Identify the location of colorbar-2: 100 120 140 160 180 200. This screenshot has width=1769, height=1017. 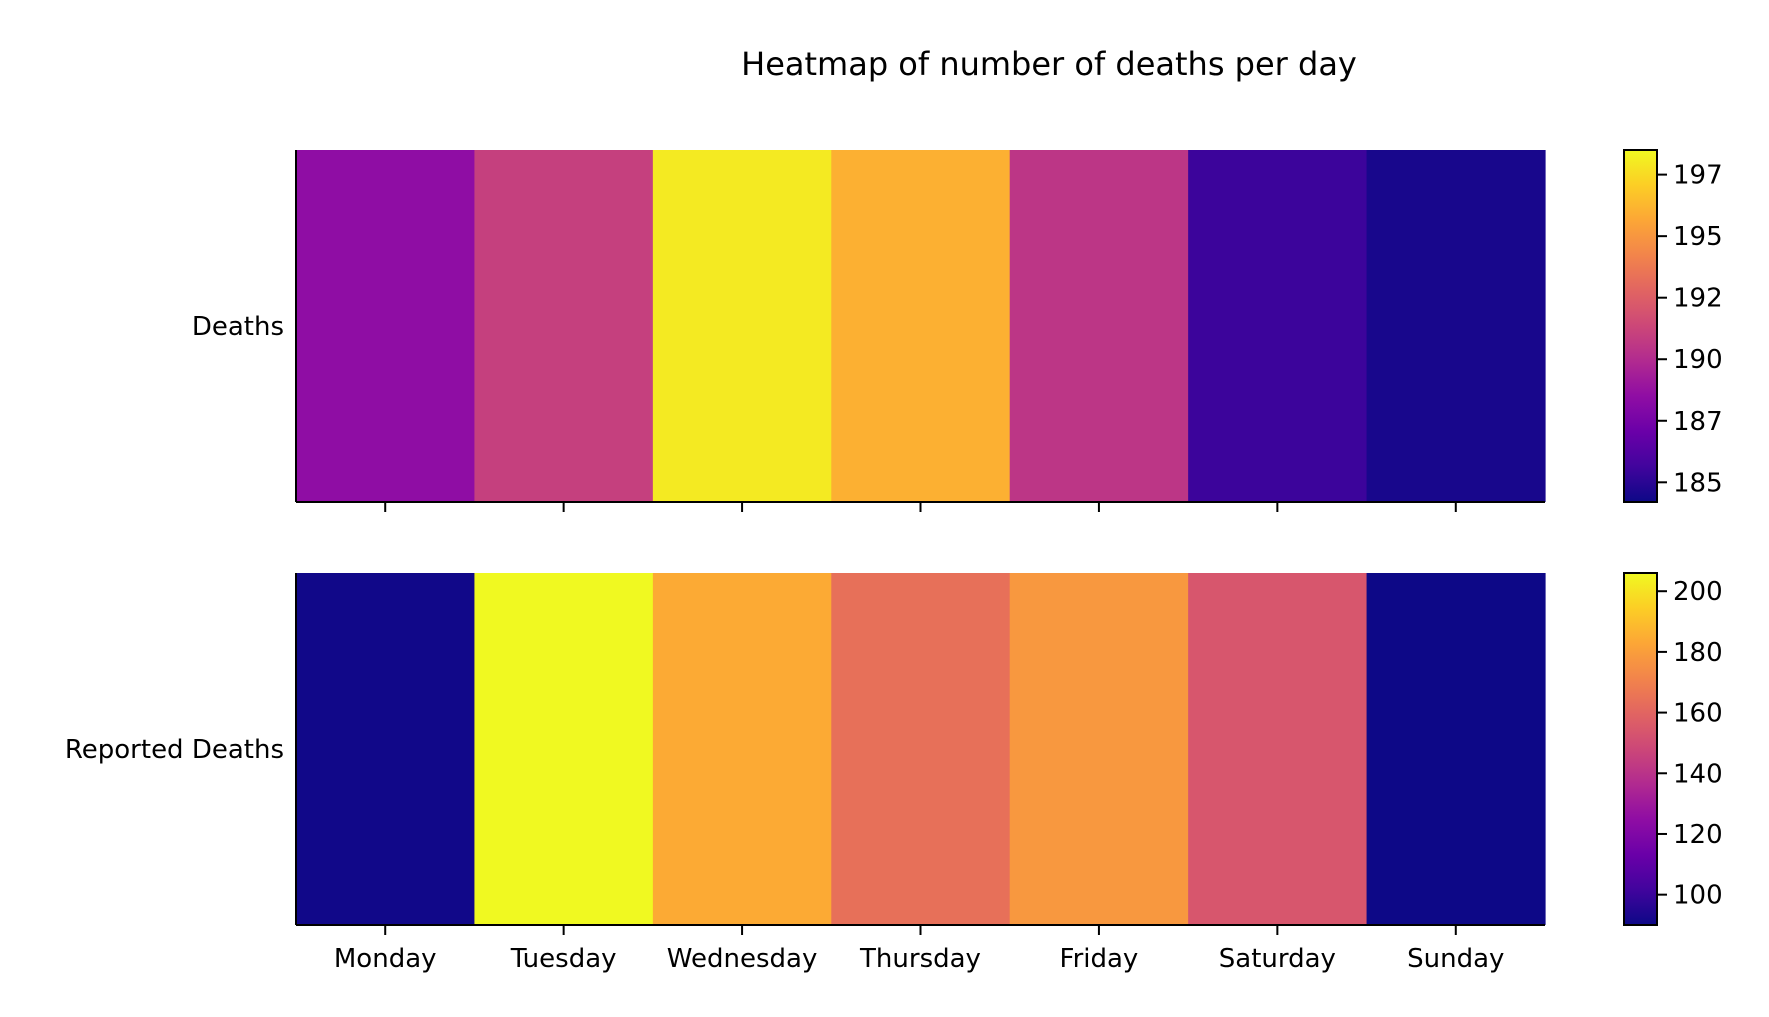
(1673, 749).